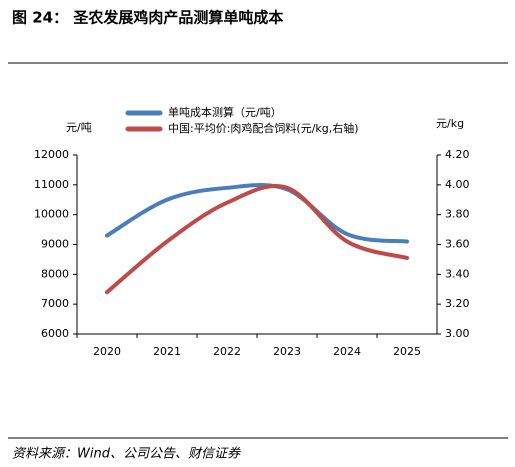 This screenshot has width=515, height=467. Describe the element at coordinates (450, 123) in the screenshot. I see `y2-axis-label: 元/kg` at that location.